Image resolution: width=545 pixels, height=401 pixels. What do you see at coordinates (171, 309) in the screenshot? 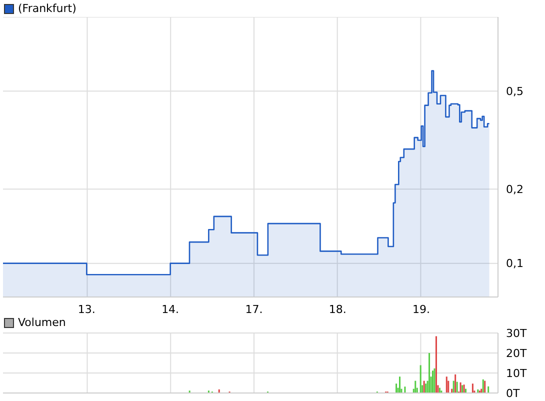
I see `x-tick-label: 14.` at bounding box center [171, 309].